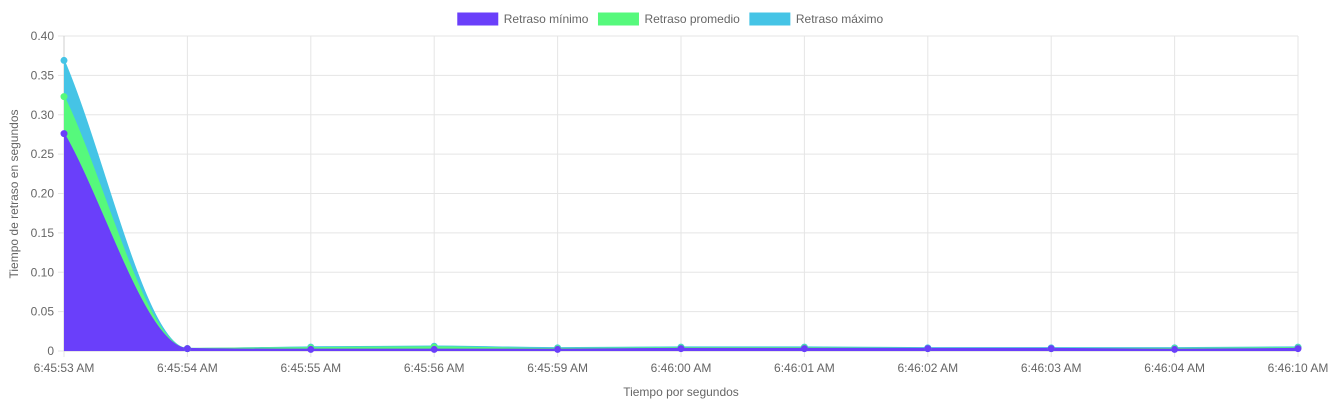 This screenshot has width=1341, height=404. I want to click on y-tick-label: 0.05, so click(43, 312).